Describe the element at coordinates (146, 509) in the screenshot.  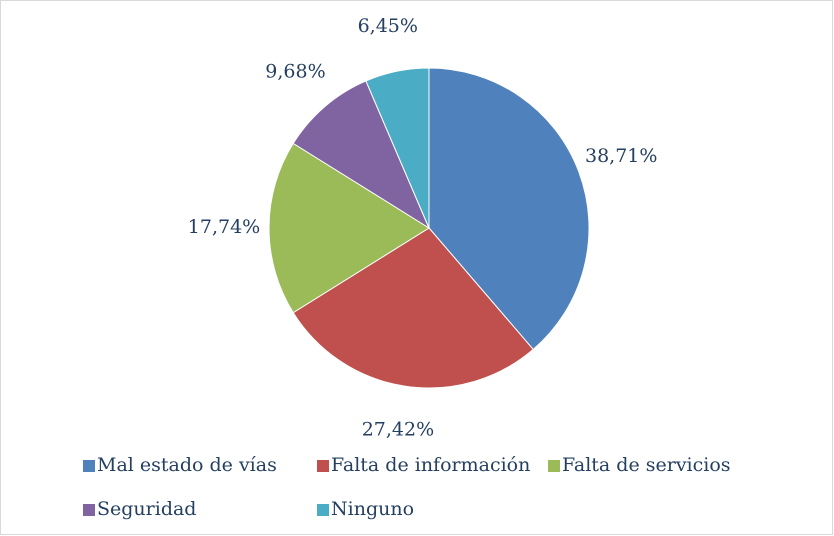
I see `legend-label: Seguridad` at that location.